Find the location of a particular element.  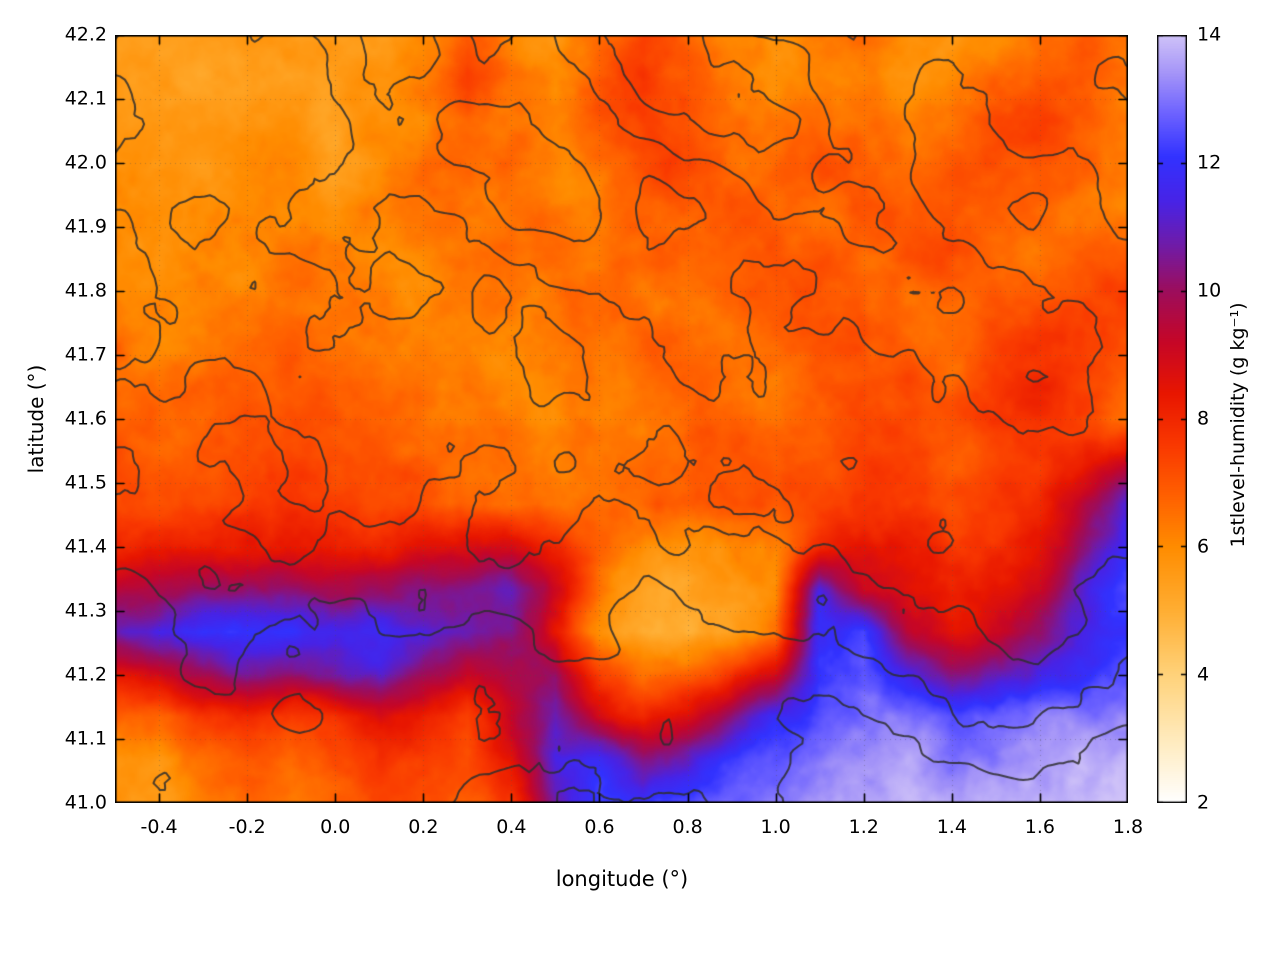

x-tick-label: -0.2 is located at coordinates (247, 827).